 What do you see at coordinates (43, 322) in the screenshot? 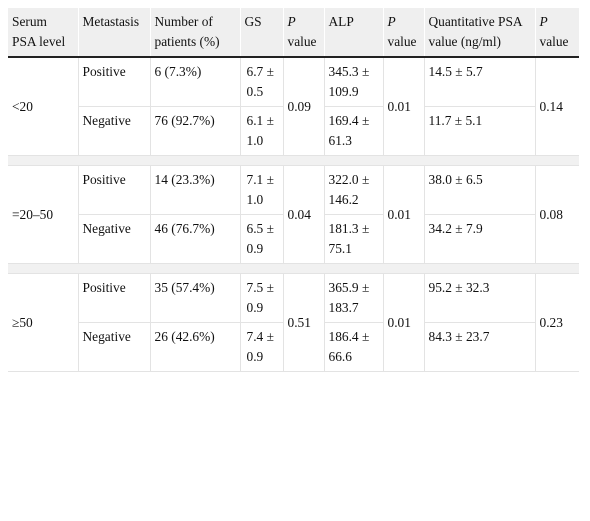
I see `serum-psa-level-cell: ≥50` at bounding box center [43, 322].